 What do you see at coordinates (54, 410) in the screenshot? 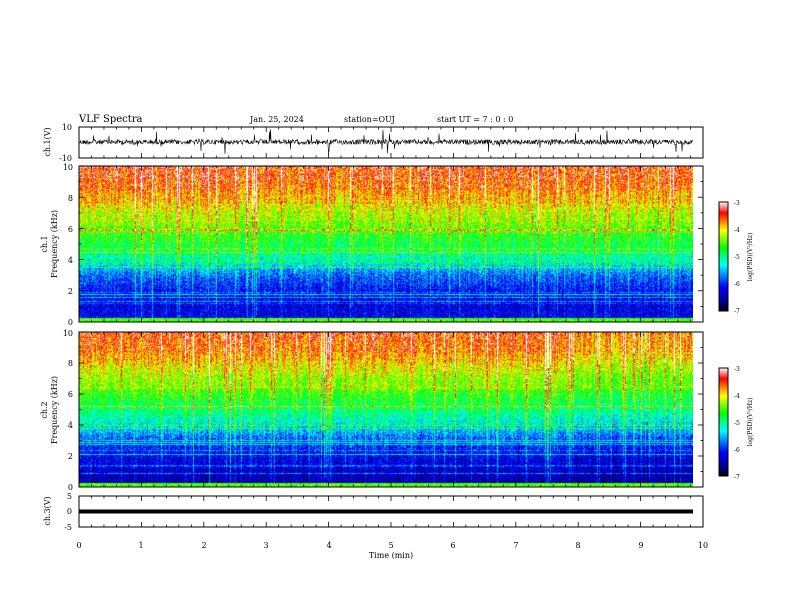
I see `ch2-frequency-ylabel: Frequency (kHz)` at bounding box center [54, 410].